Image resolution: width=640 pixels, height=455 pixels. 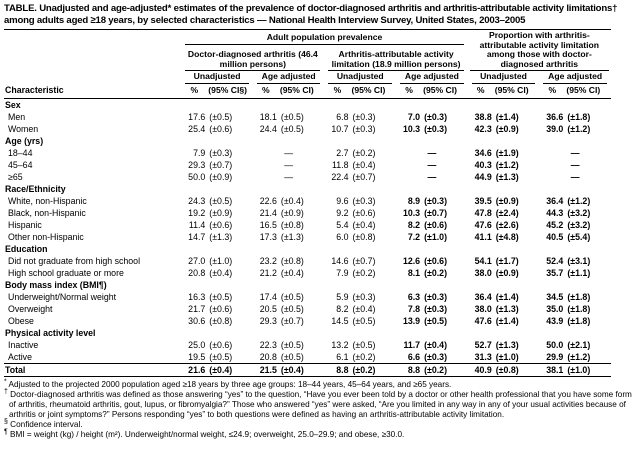 What do you see at coordinates (411, 128) in the screenshot?
I see `percent-value: 10.3` at bounding box center [411, 128].